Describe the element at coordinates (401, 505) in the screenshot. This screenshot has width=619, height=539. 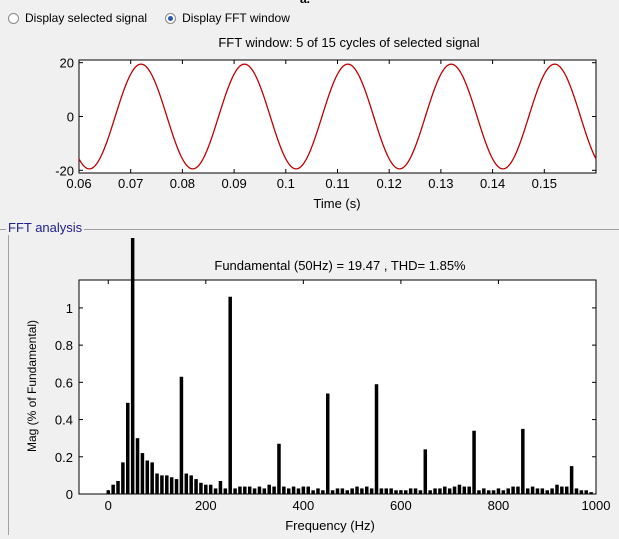
I see `fft-x-tick-label: 600` at that location.